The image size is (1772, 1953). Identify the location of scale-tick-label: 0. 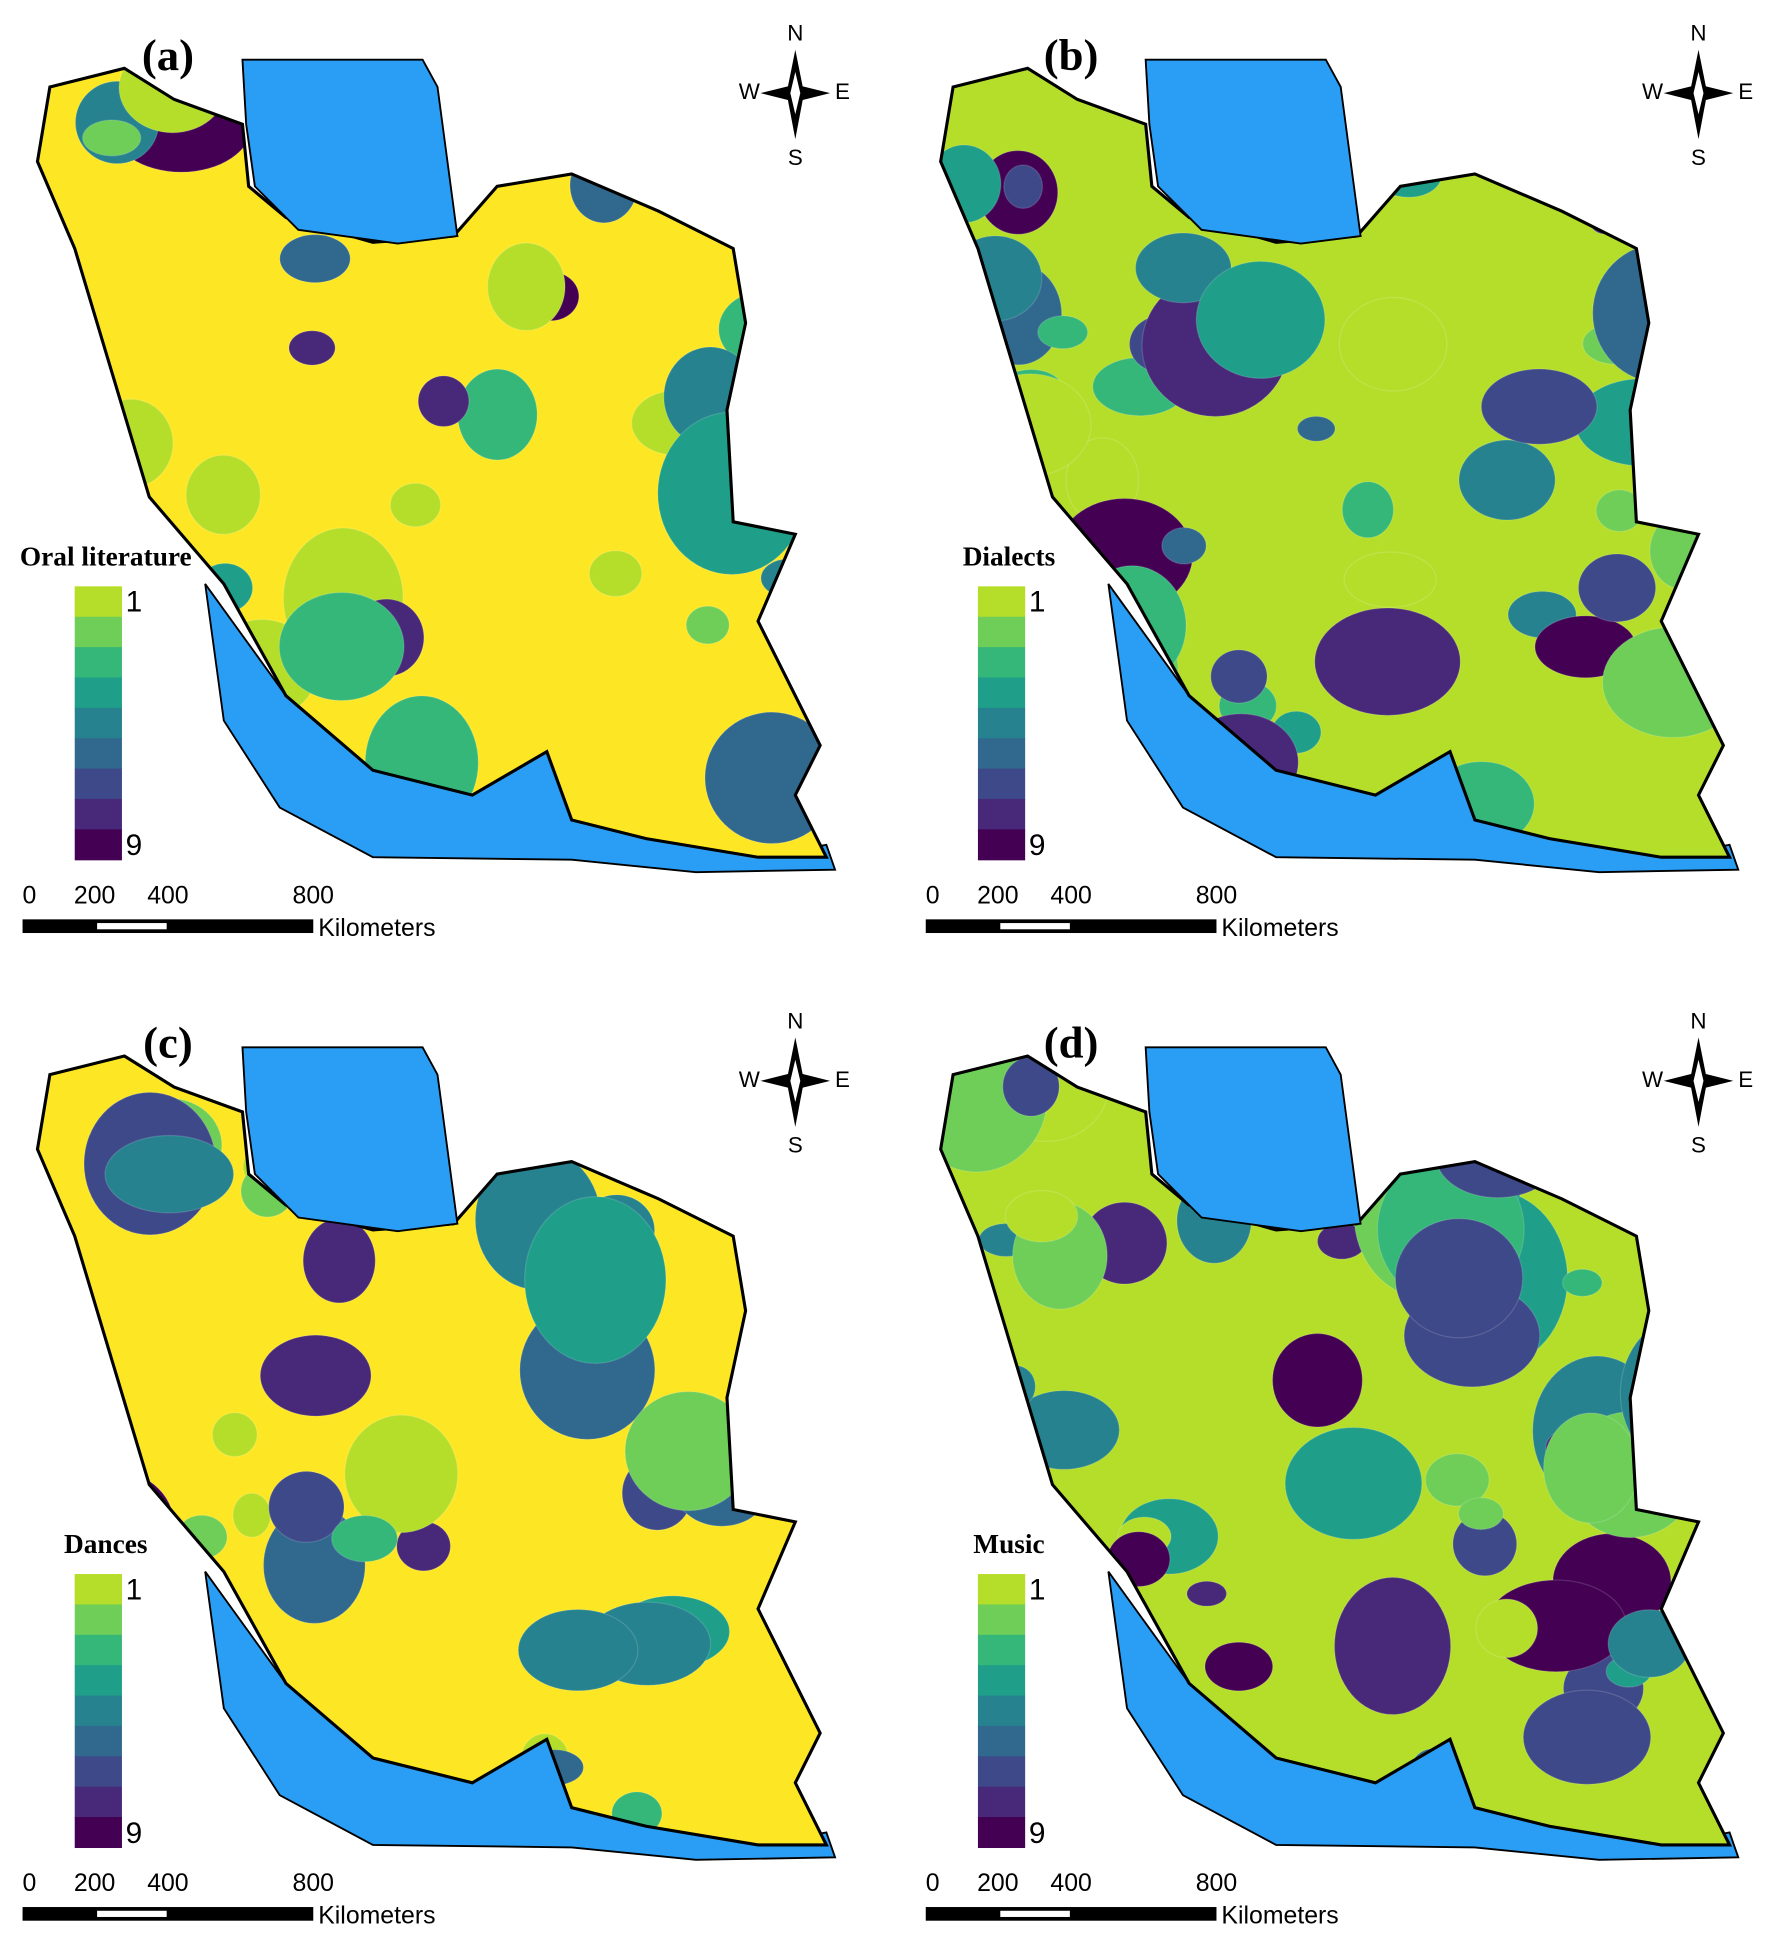
(933, 896).